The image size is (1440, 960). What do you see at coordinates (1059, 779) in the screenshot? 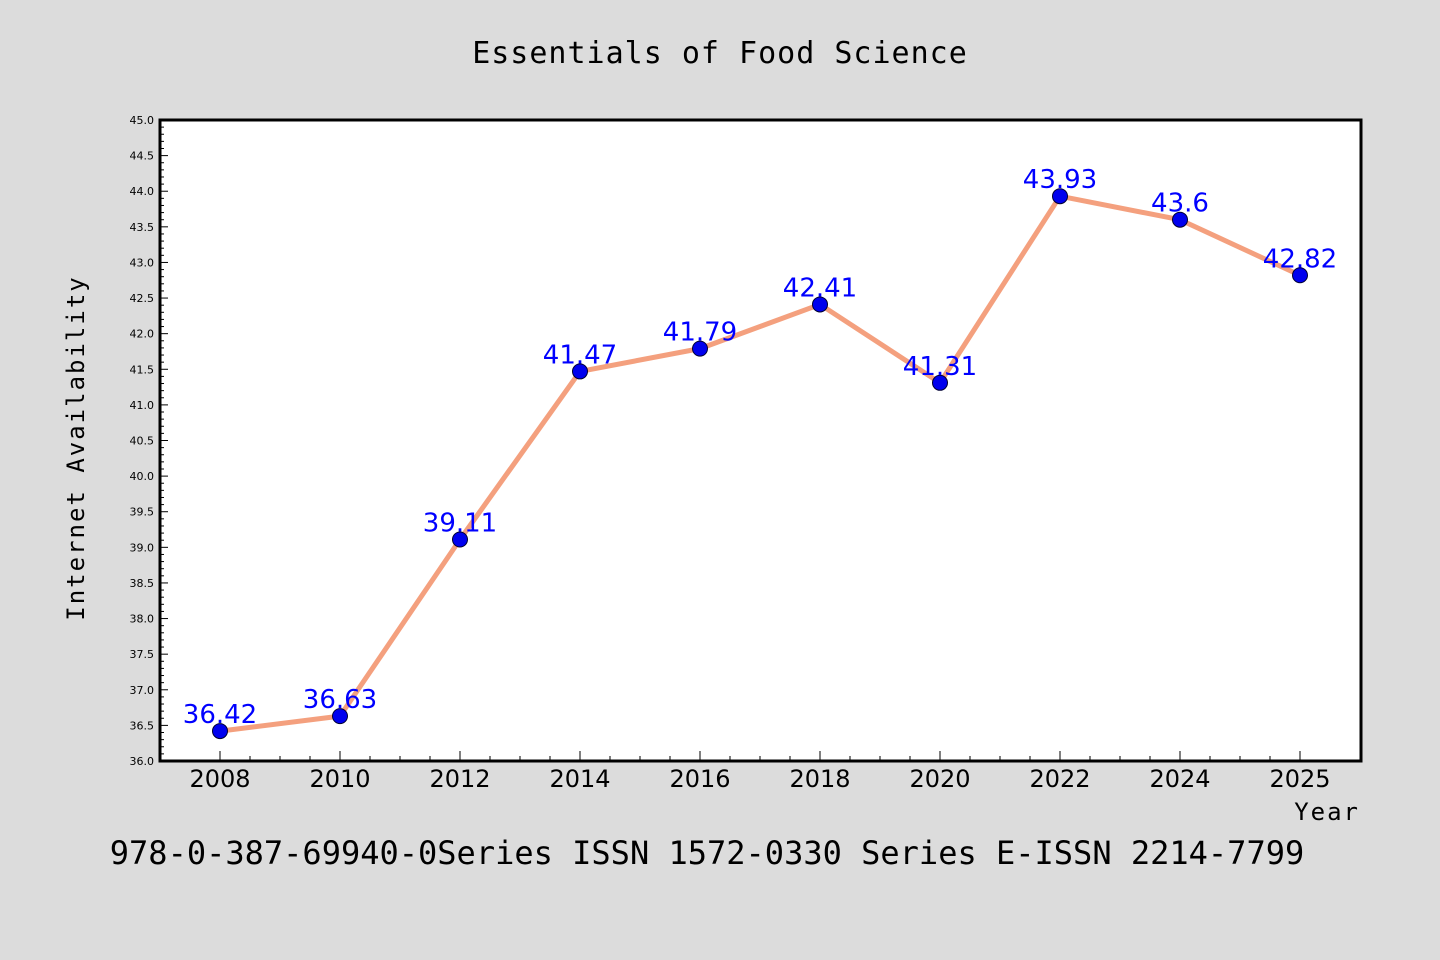
I see `x-tick-label: 2022` at bounding box center [1059, 779].